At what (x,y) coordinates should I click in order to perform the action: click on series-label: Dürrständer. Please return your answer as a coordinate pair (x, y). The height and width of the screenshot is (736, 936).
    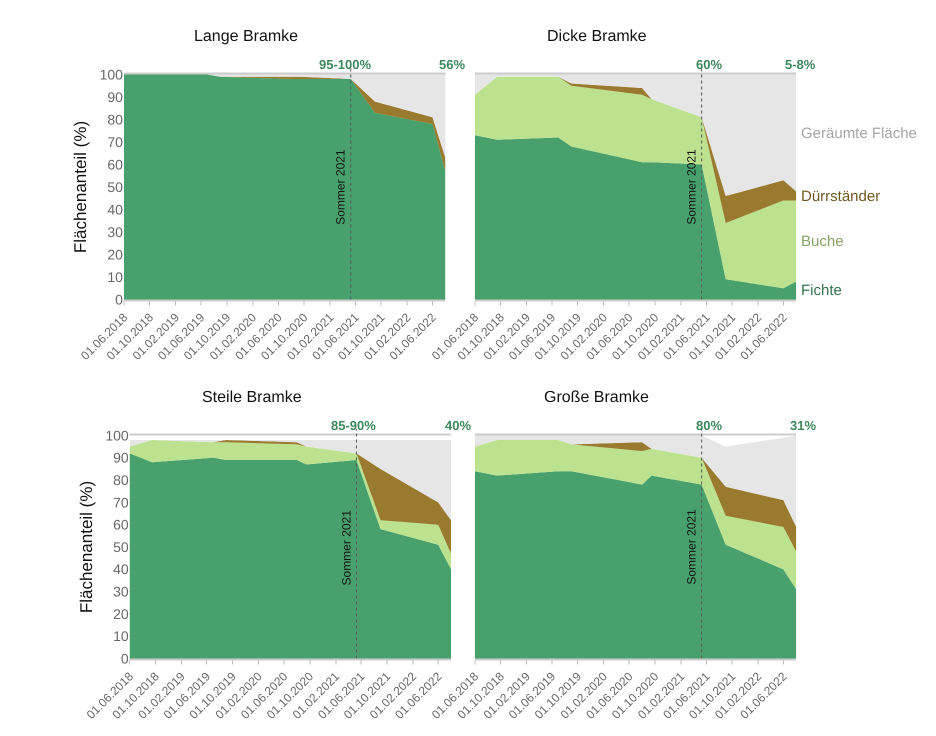
    Looking at the image, I should click on (840, 196).